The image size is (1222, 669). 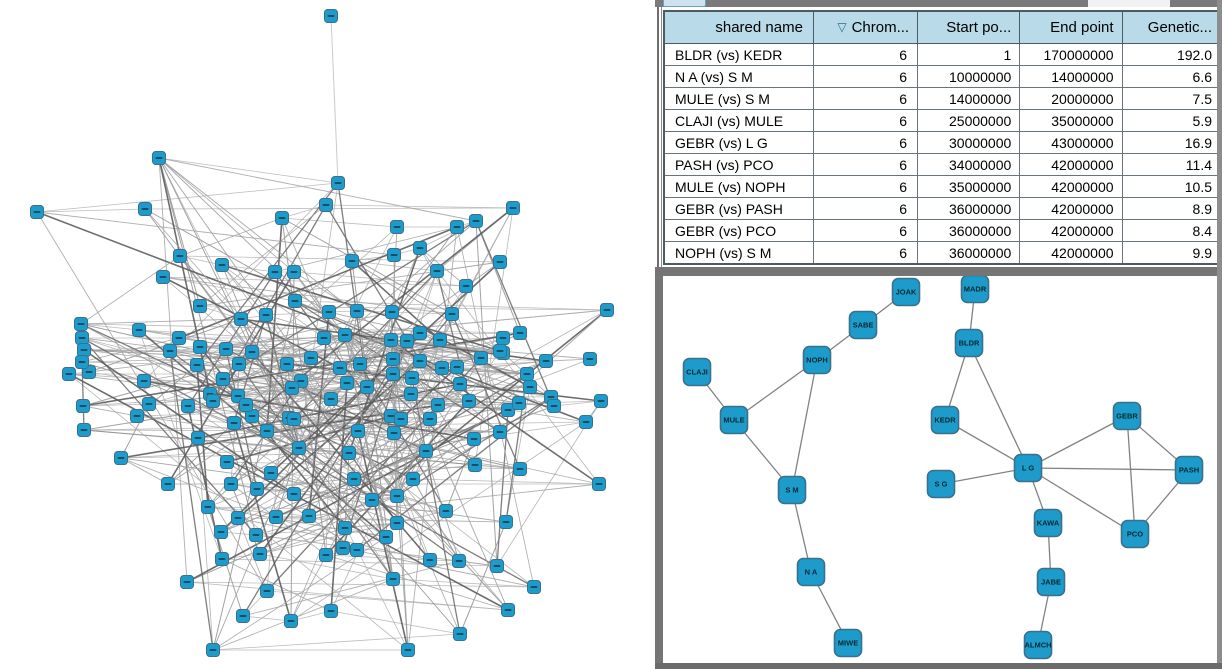 I want to click on node-KAWA: KAWA, so click(x=1048, y=523).